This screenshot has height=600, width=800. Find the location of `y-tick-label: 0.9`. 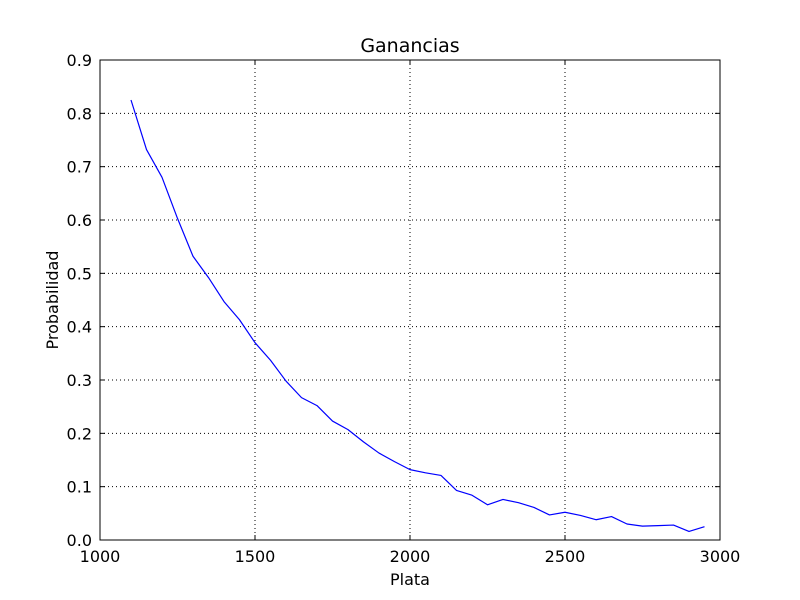

y-tick-label: 0.9 is located at coordinates (79, 60).